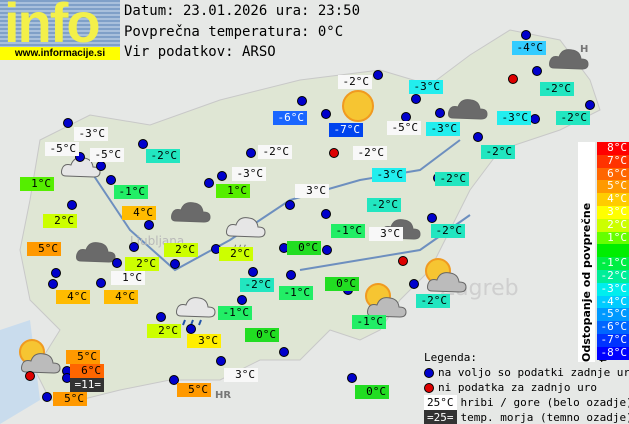  I want to click on scale-step: -4°C, so click(613, 302).